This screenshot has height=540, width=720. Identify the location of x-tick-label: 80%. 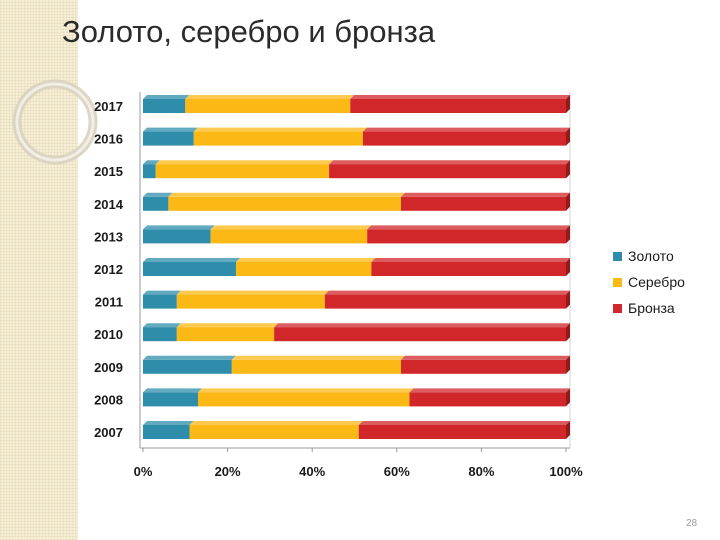
(481, 471).